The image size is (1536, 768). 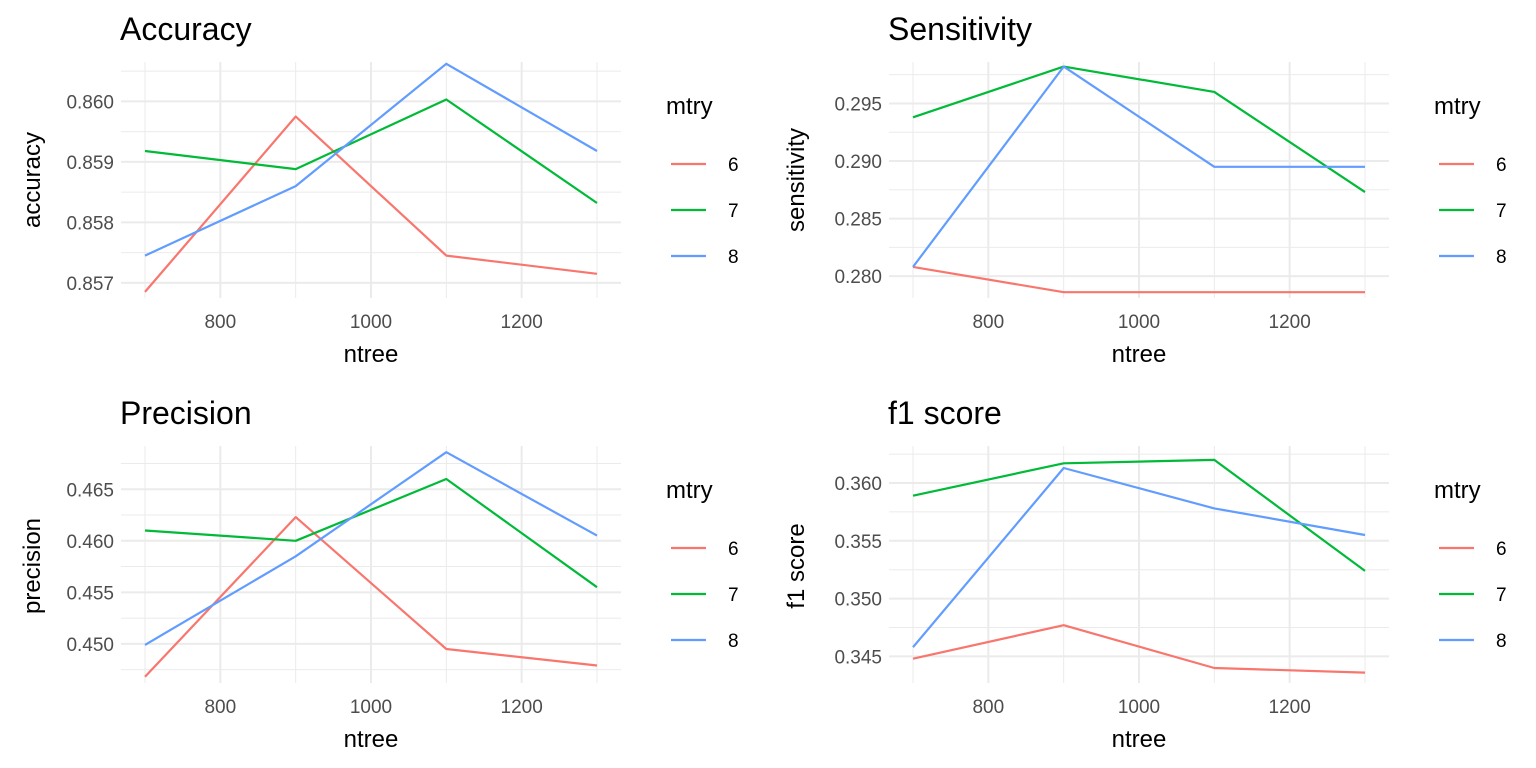 What do you see at coordinates (960, 29) in the screenshot?
I see `panel-title: Sensitivity` at bounding box center [960, 29].